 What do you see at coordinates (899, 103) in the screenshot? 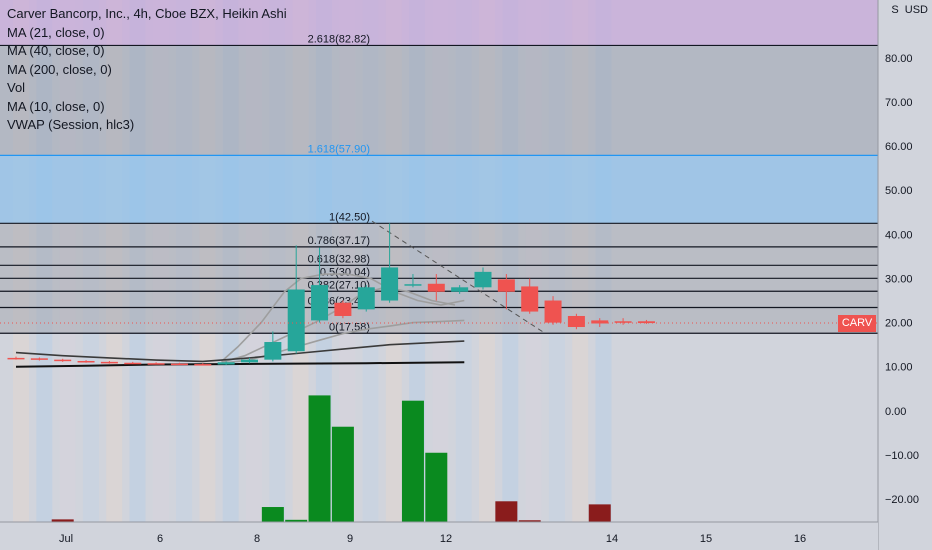
I see `y-tick-label: 70.00` at bounding box center [899, 103].